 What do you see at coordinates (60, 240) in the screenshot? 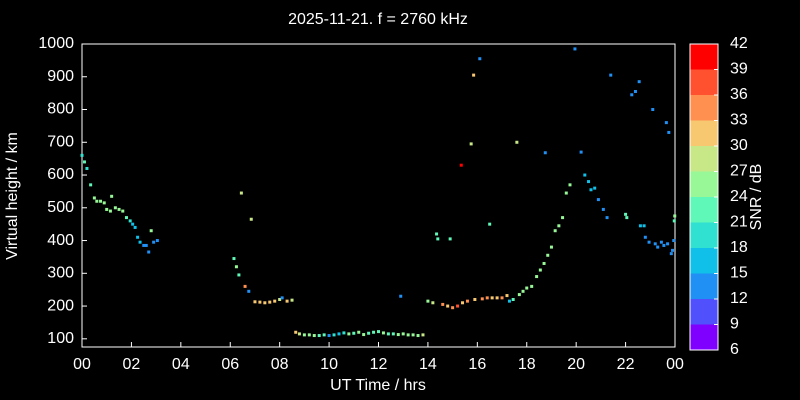
I see `y-tick-label: 400` at bounding box center [60, 240].